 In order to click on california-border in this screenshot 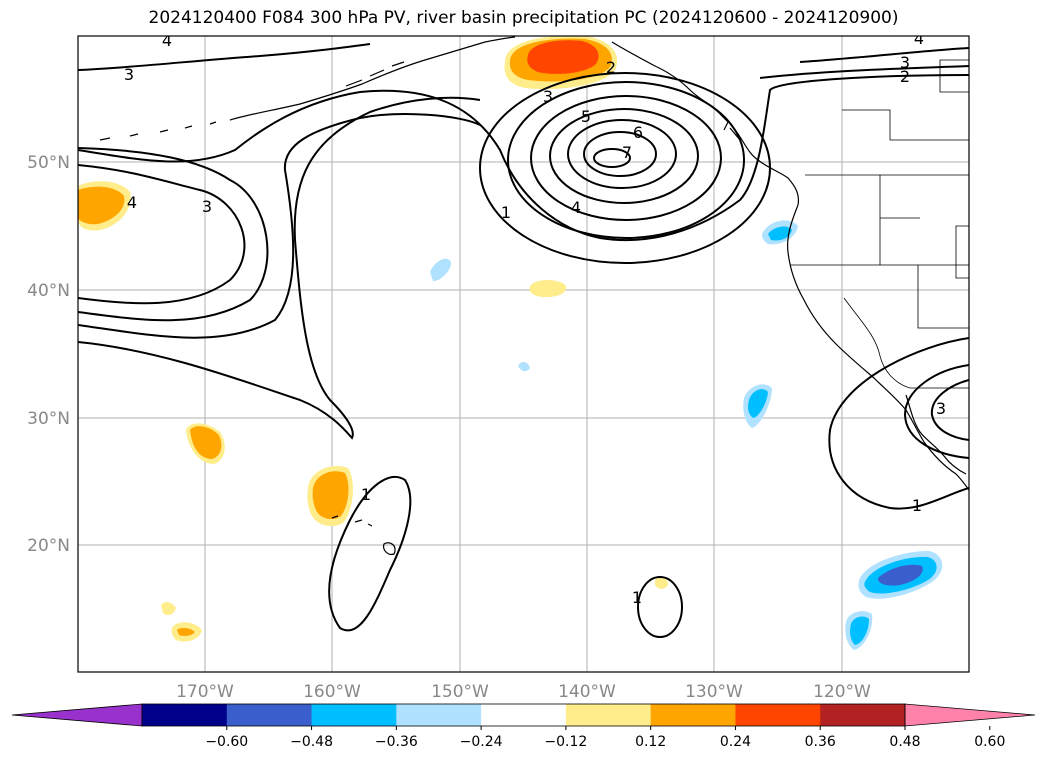, I will do `click(906, 343)`.